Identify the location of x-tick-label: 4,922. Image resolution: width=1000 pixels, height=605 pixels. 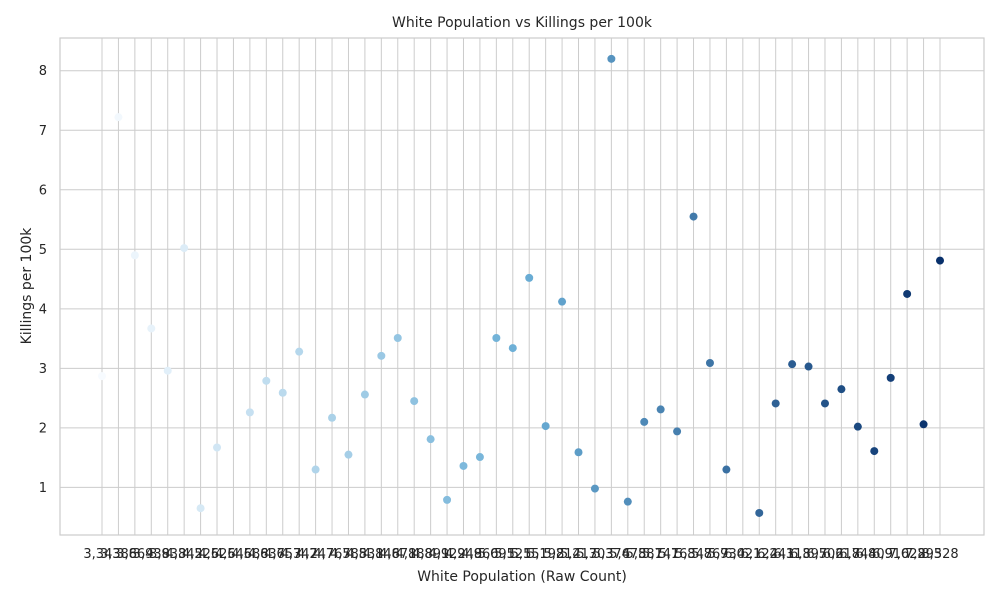
(446, 554).